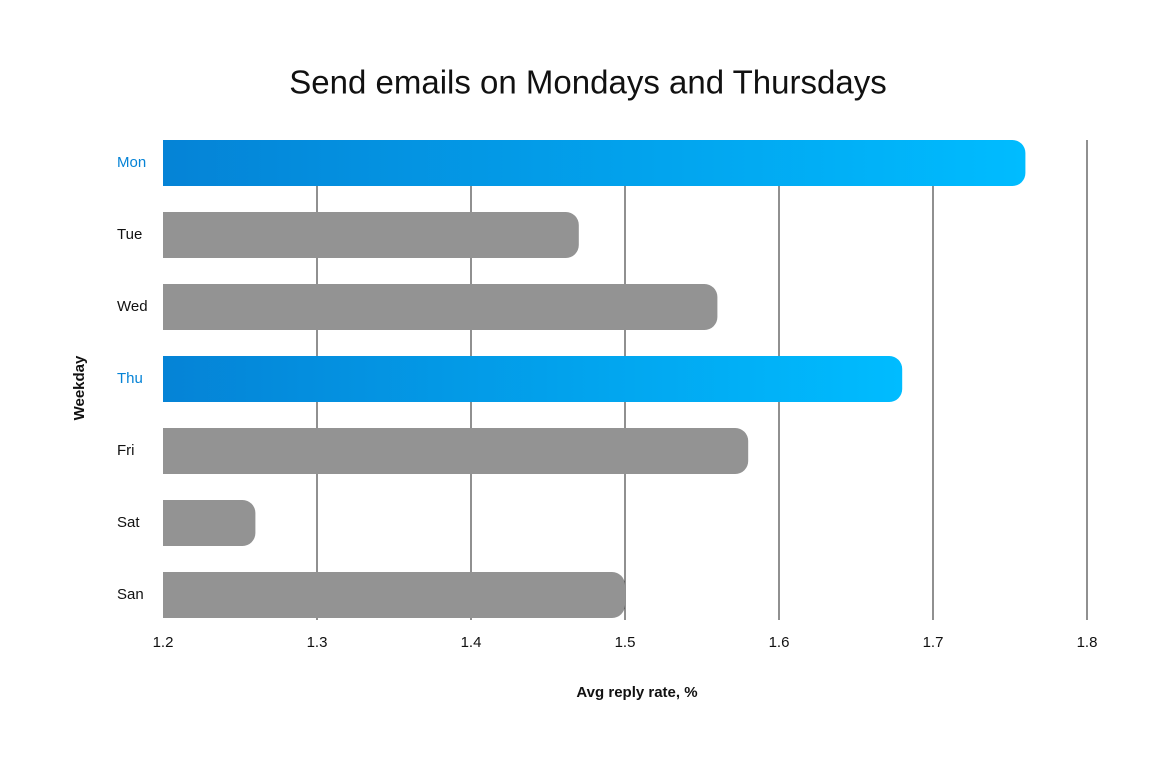 The width and height of the screenshot is (1176, 777). What do you see at coordinates (933, 642) in the screenshot?
I see `x-tick-label: 1.7` at bounding box center [933, 642].